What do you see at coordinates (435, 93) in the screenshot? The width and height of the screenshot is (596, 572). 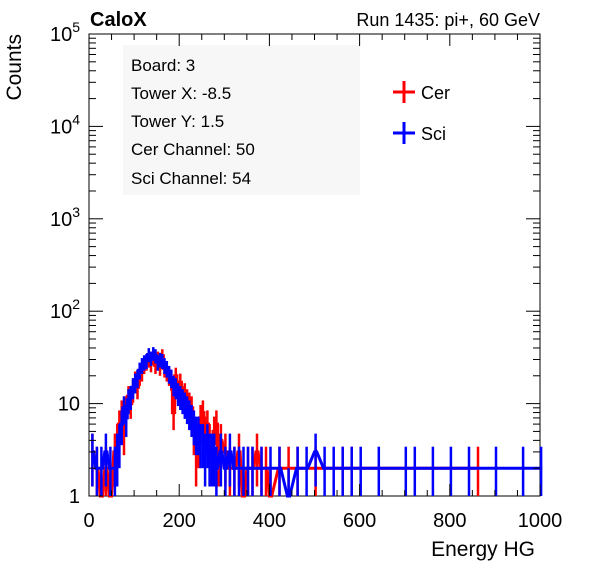 I see `legend-cer-label: Cer` at bounding box center [435, 93].